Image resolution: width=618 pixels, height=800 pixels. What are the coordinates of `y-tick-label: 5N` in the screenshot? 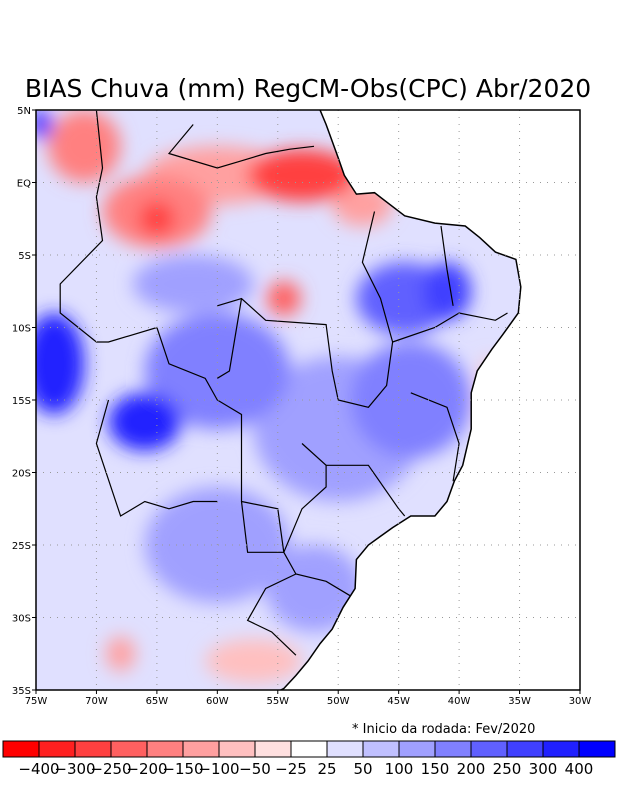 It's located at (24, 111).